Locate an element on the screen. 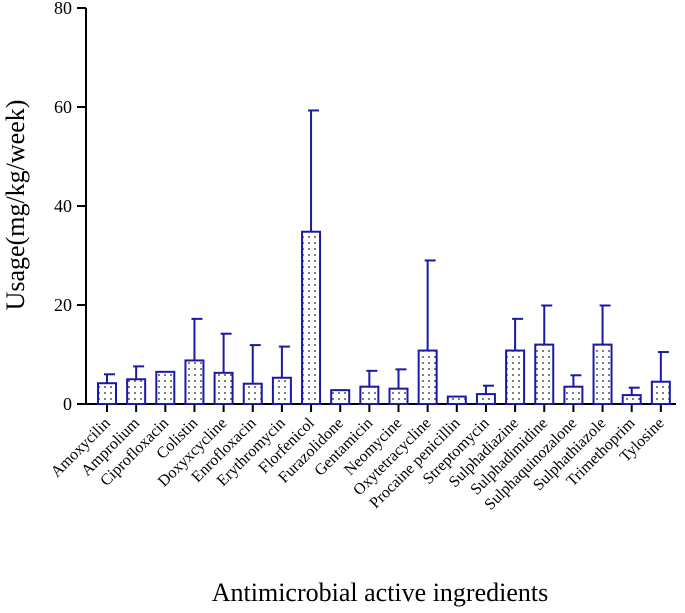 Image resolution: width=685 pixels, height=613 pixels. x-axis-title: Antimicrobial active ingredients is located at coordinates (380, 592).